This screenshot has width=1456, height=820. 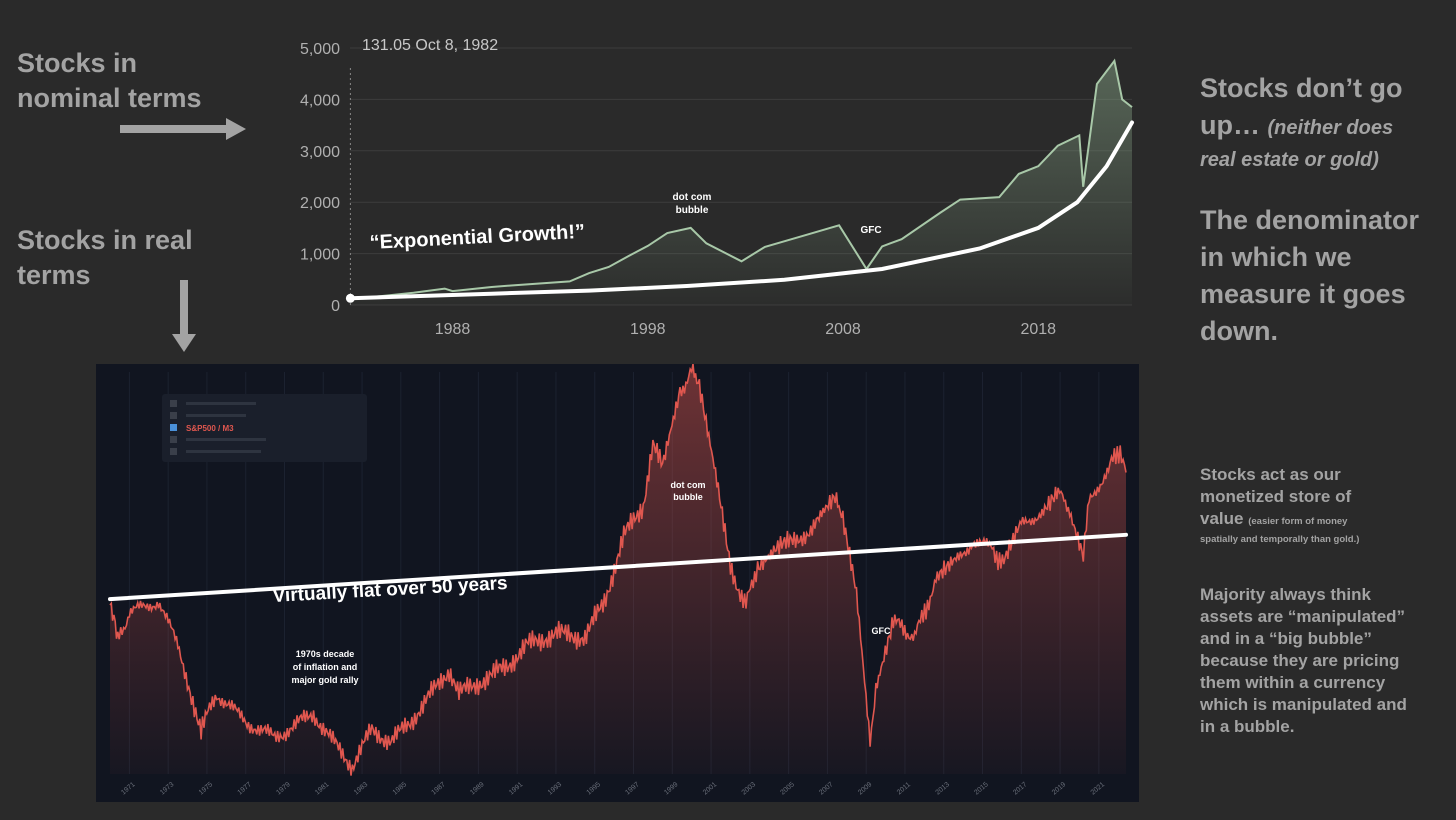 I want to click on x-tick-label: 2008, so click(x=843, y=329).